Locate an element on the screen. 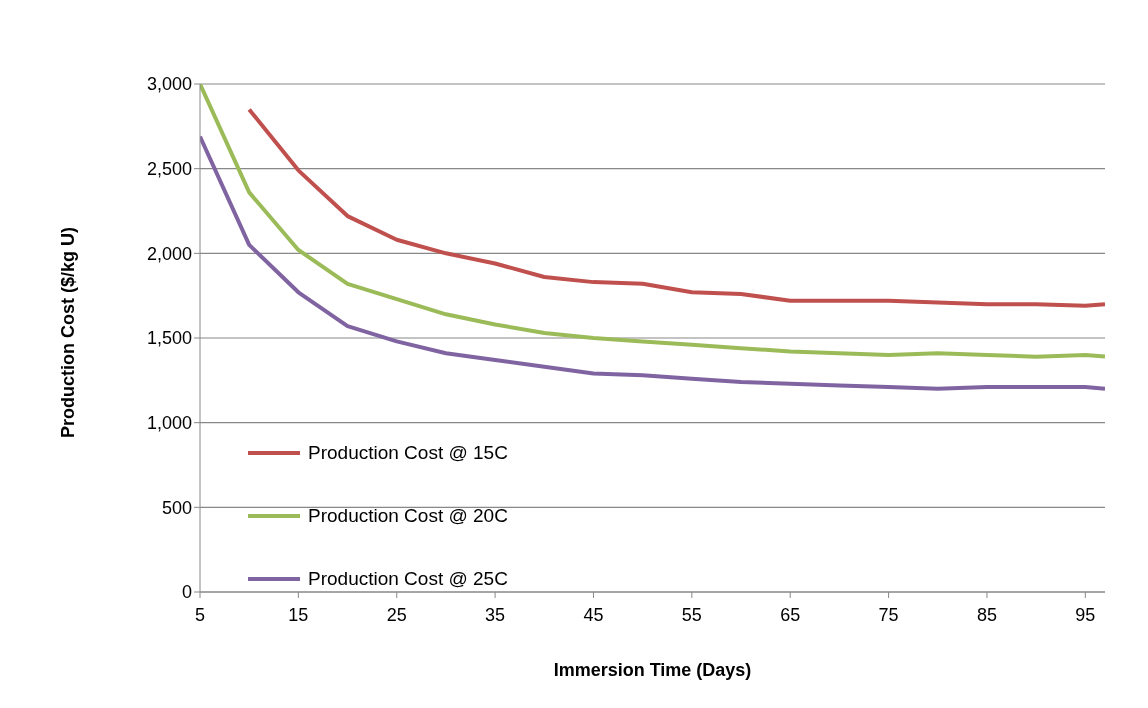  x-tick-label: 25 is located at coordinates (396, 614).